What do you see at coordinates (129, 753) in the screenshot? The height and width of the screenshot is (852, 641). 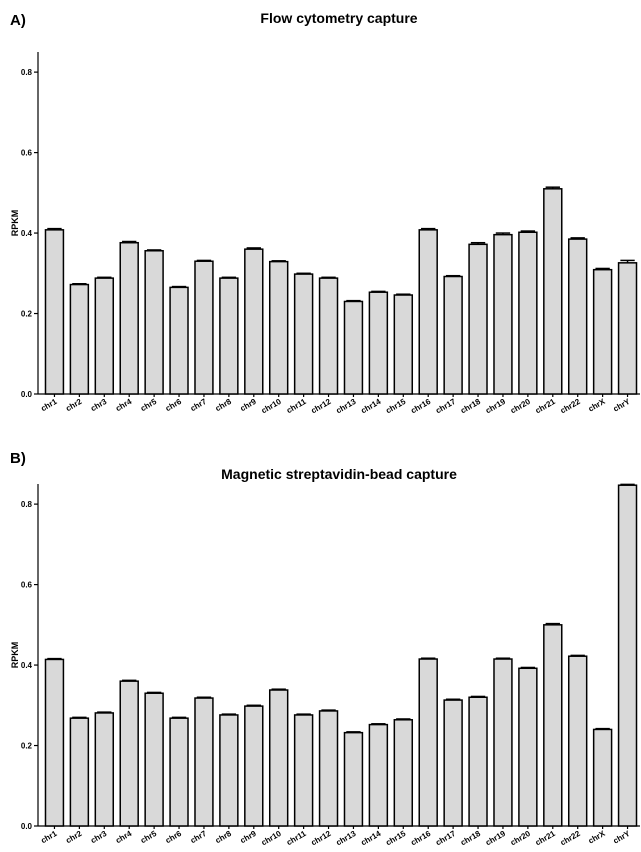 I see `bar-chr4` at bounding box center [129, 753].